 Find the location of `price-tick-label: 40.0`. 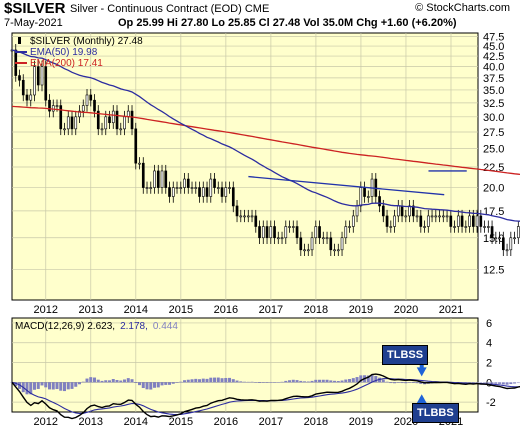

price-tick-label: 40.0 is located at coordinates (493, 68).